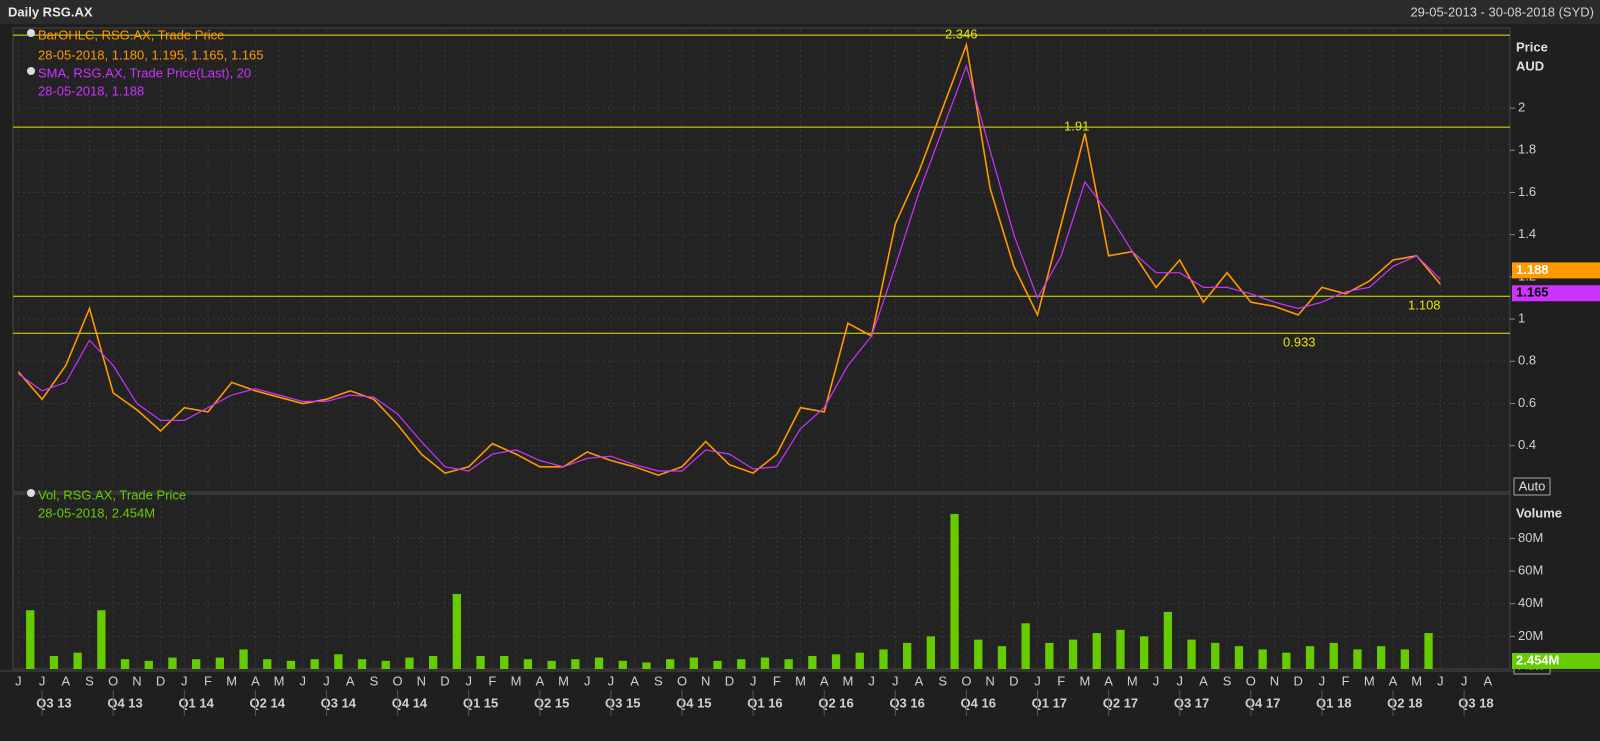 This screenshot has width=1600, height=741. Describe the element at coordinates (480, 702) in the screenshot. I see `quarter-label: Q1 15` at that location.